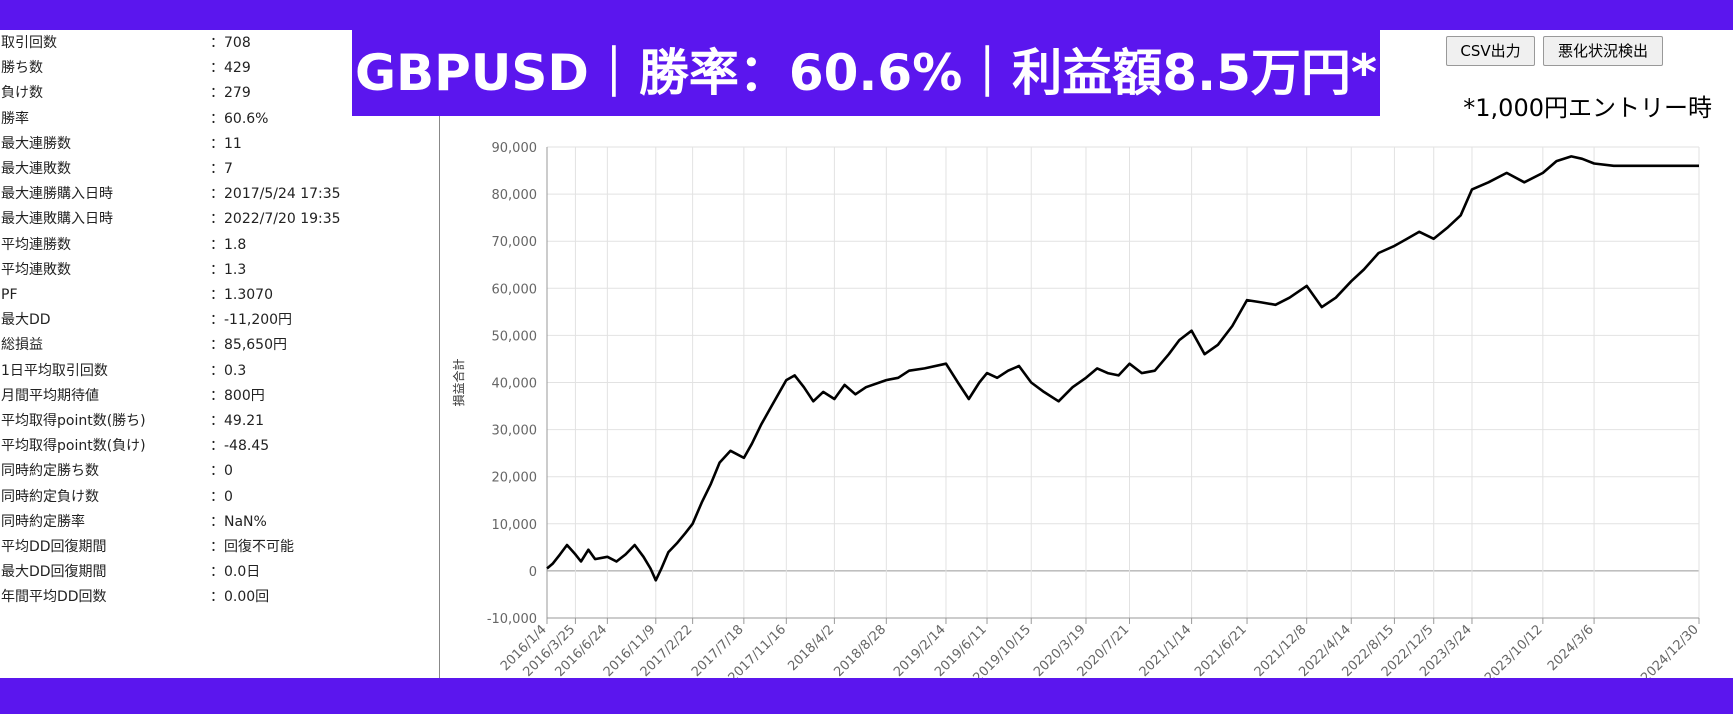 The width and height of the screenshot is (1733, 714). What do you see at coordinates (1670, 650) in the screenshot?
I see `x-tick-label: 2024/12/30` at bounding box center [1670, 650].